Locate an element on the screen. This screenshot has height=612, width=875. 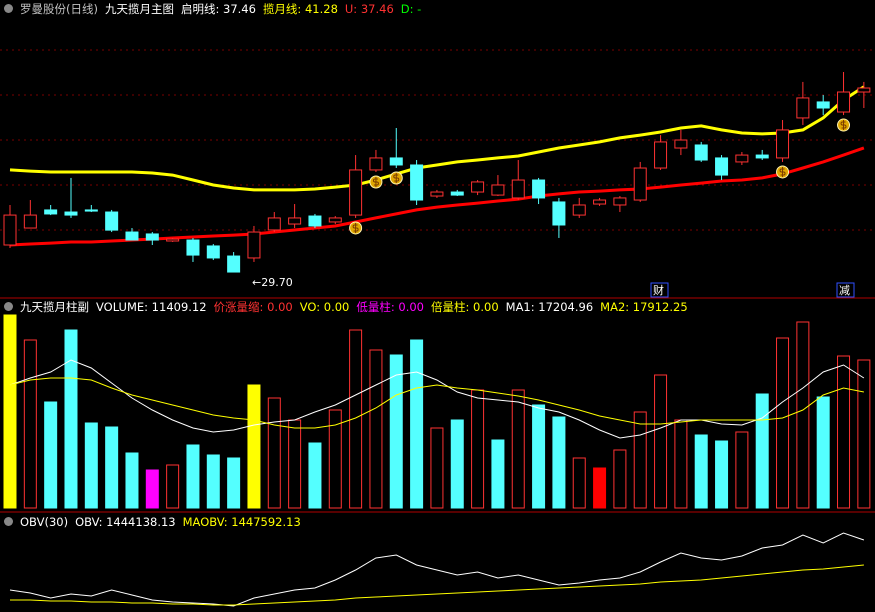
obv-header: OBV(30) OBV: 1444138.13 MAOBV: 1447592.13 is located at coordinates (150, 522).